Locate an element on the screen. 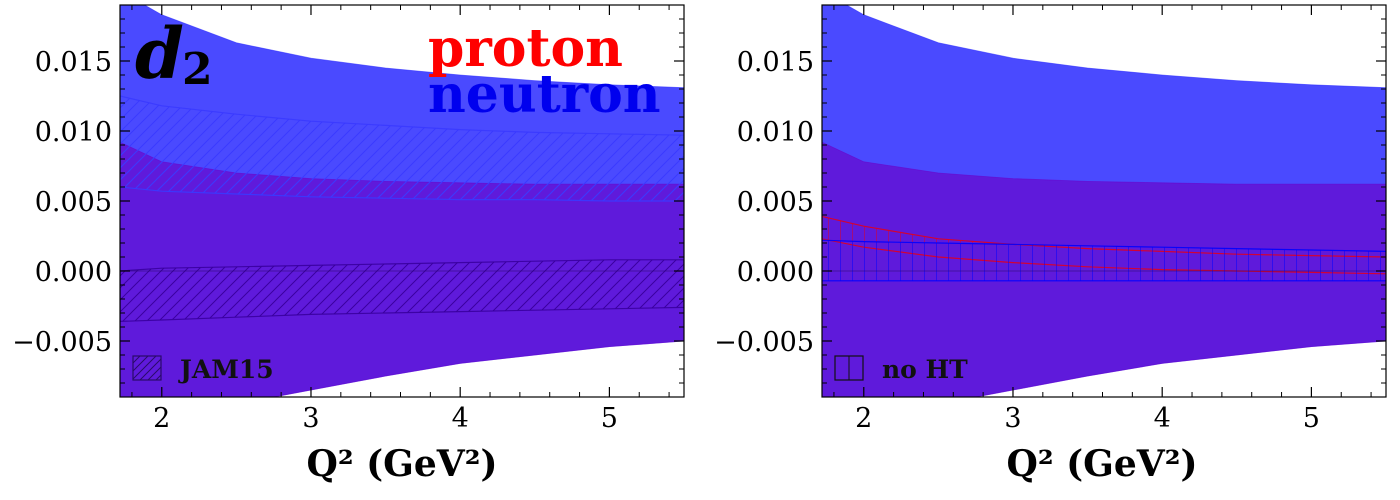 The image size is (1400, 500). chart-title-d2: d is located at coordinates (159, 53).